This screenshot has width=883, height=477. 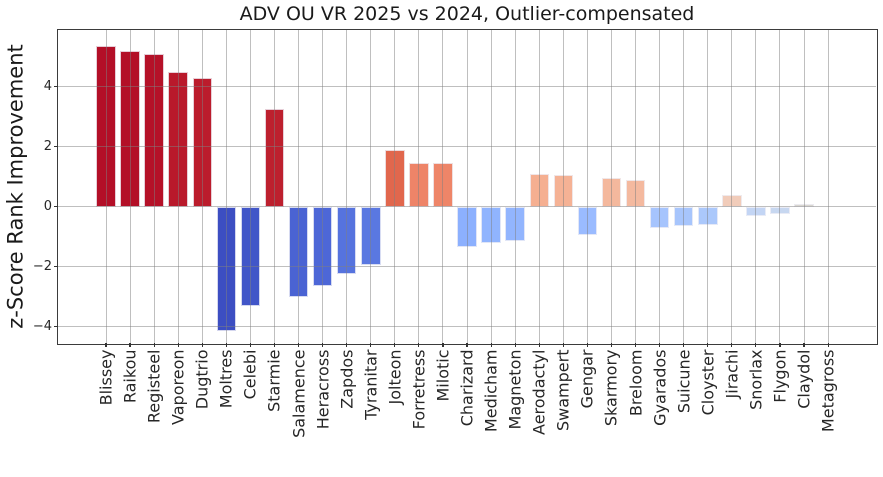 What do you see at coordinates (636, 383) in the screenshot?
I see `x-tick-label-breloom: Breloom` at bounding box center [636, 383].